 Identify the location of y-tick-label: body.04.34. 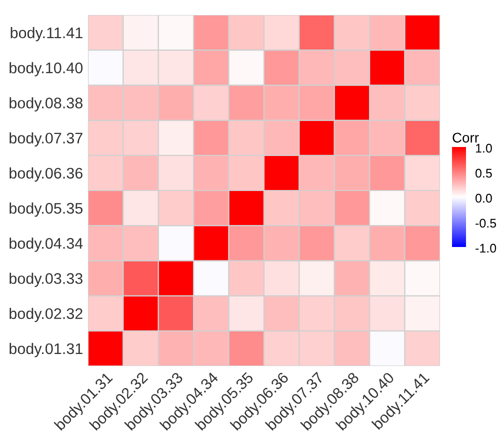
(46, 245).